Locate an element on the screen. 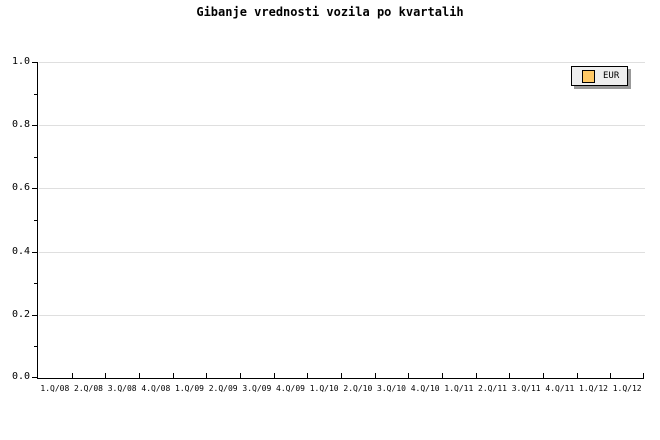  x-tick-label: 1.Q/09 is located at coordinates (189, 388).